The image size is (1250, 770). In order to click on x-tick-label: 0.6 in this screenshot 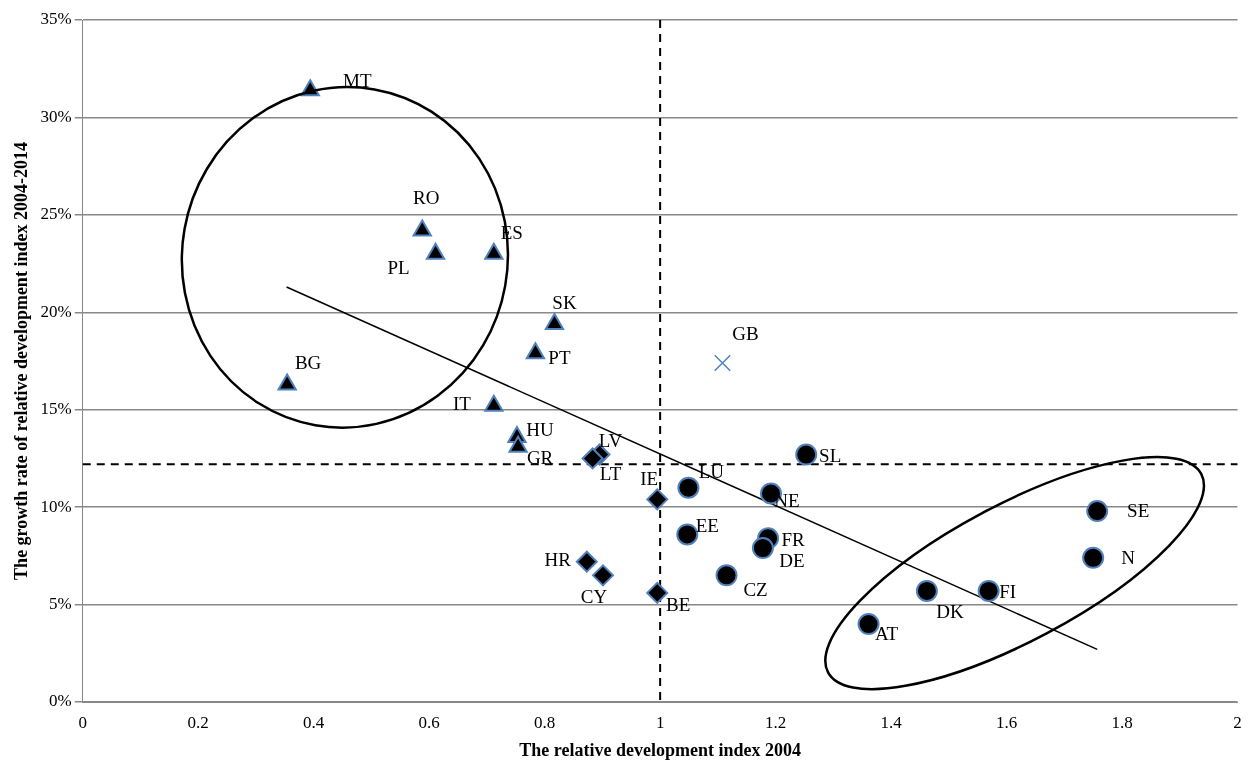, I will do `click(429, 722)`.